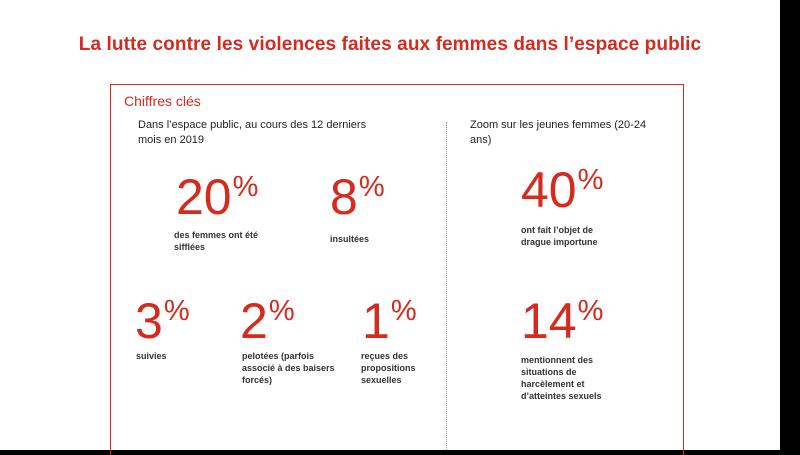 The height and width of the screenshot is (455, 800). Describe the element at coordinates (446, 286) in the screenshot. I see `column-divider` at that location.